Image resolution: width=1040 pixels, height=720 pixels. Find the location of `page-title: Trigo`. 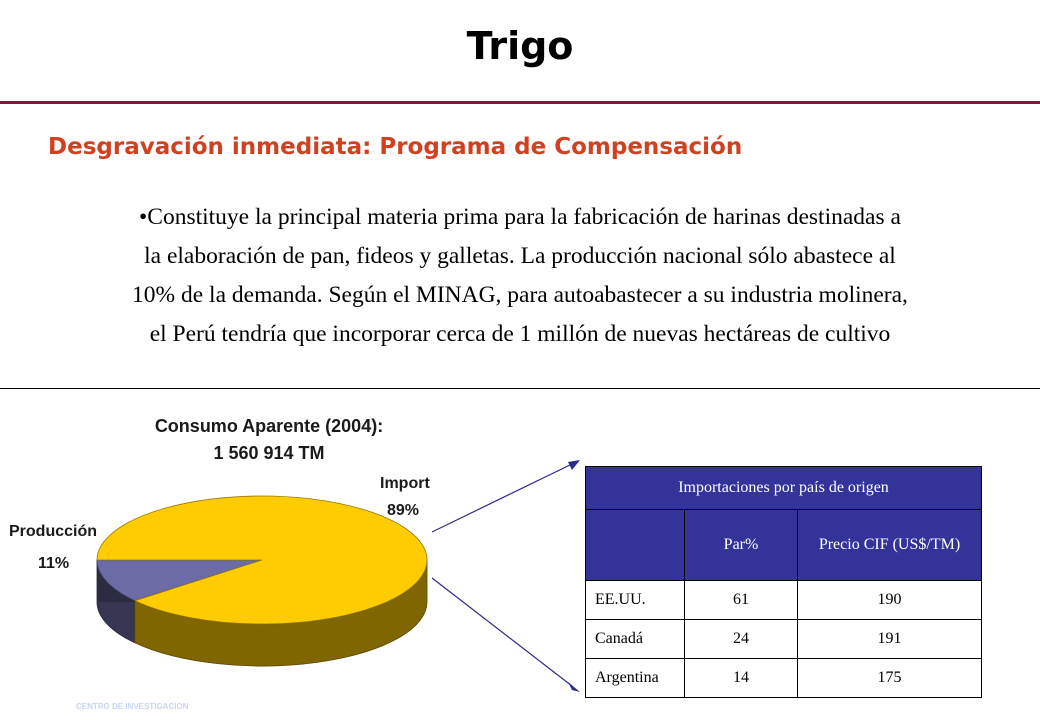

page-title: Trigo is located at coordinates (520, 46).